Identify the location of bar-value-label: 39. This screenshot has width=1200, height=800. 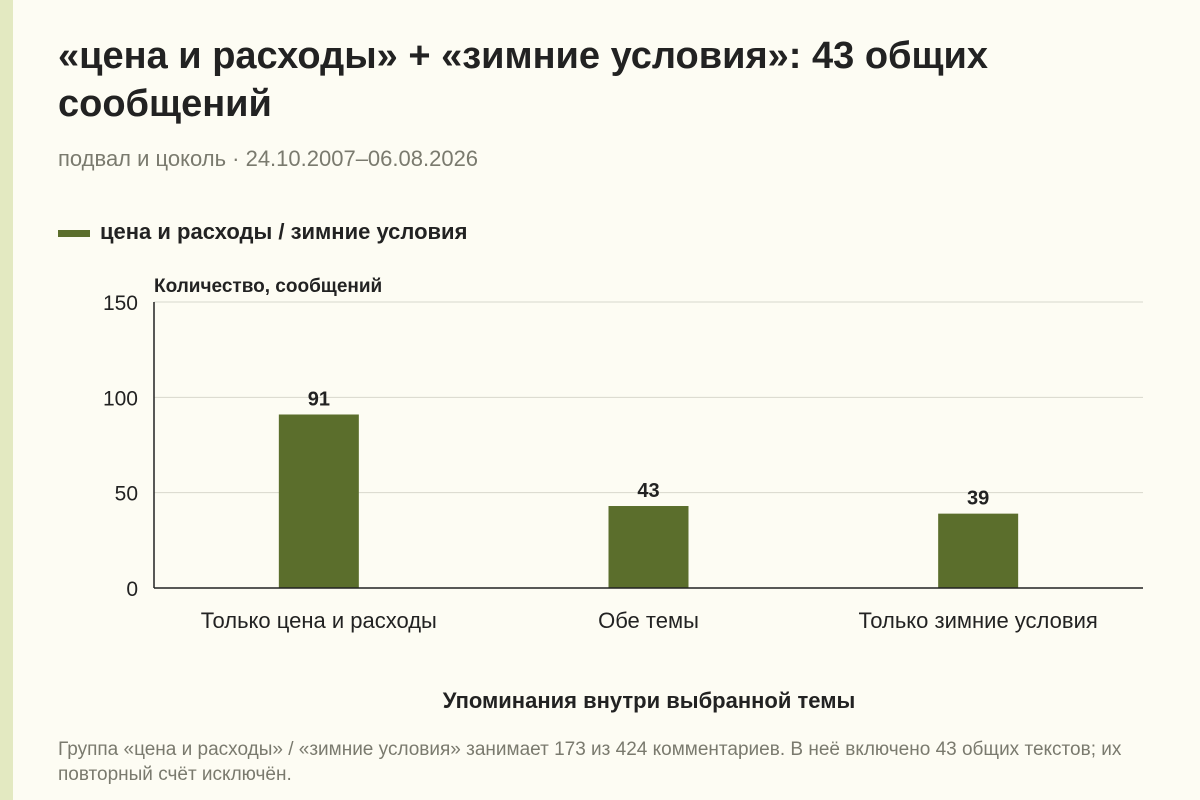
(978, 499).